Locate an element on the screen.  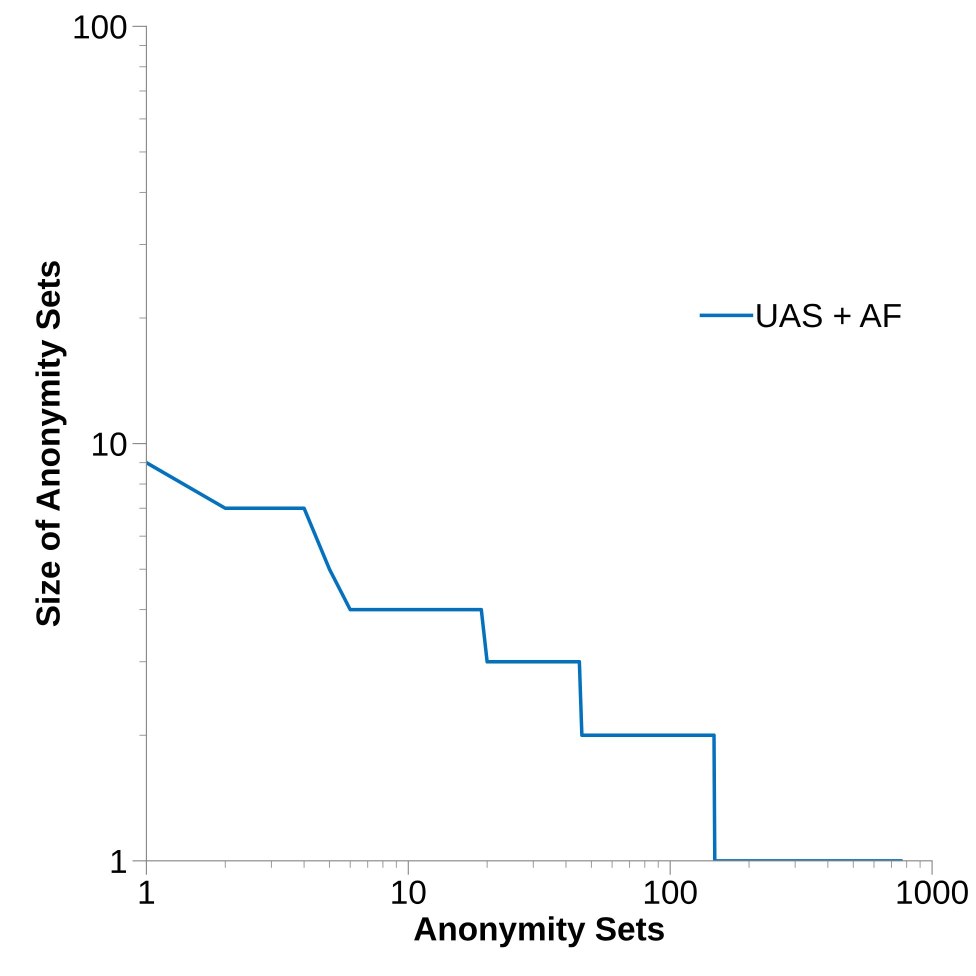
y-tick-label: 10 is located at coordinates (109, 444).